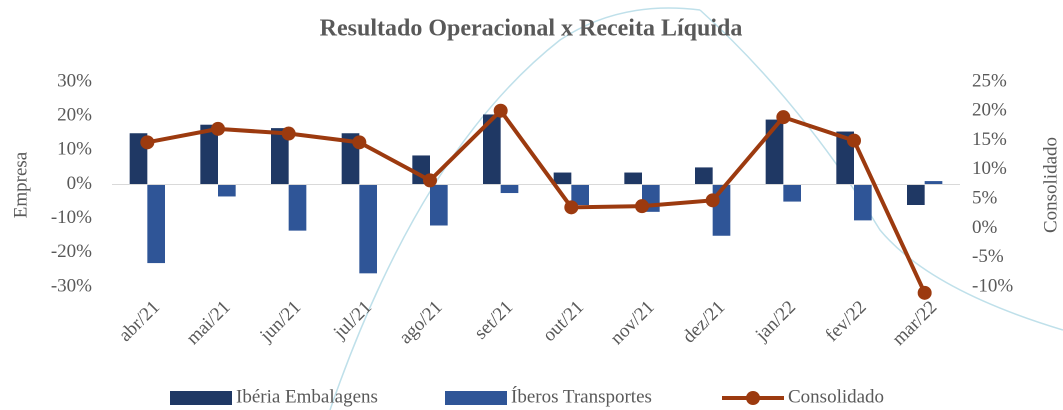 The width and height of the screenshot is (1063, 410). Describe the element at coordinates (74, 80) in the screenshot. I see `y-tick-label: 30%` at that location.